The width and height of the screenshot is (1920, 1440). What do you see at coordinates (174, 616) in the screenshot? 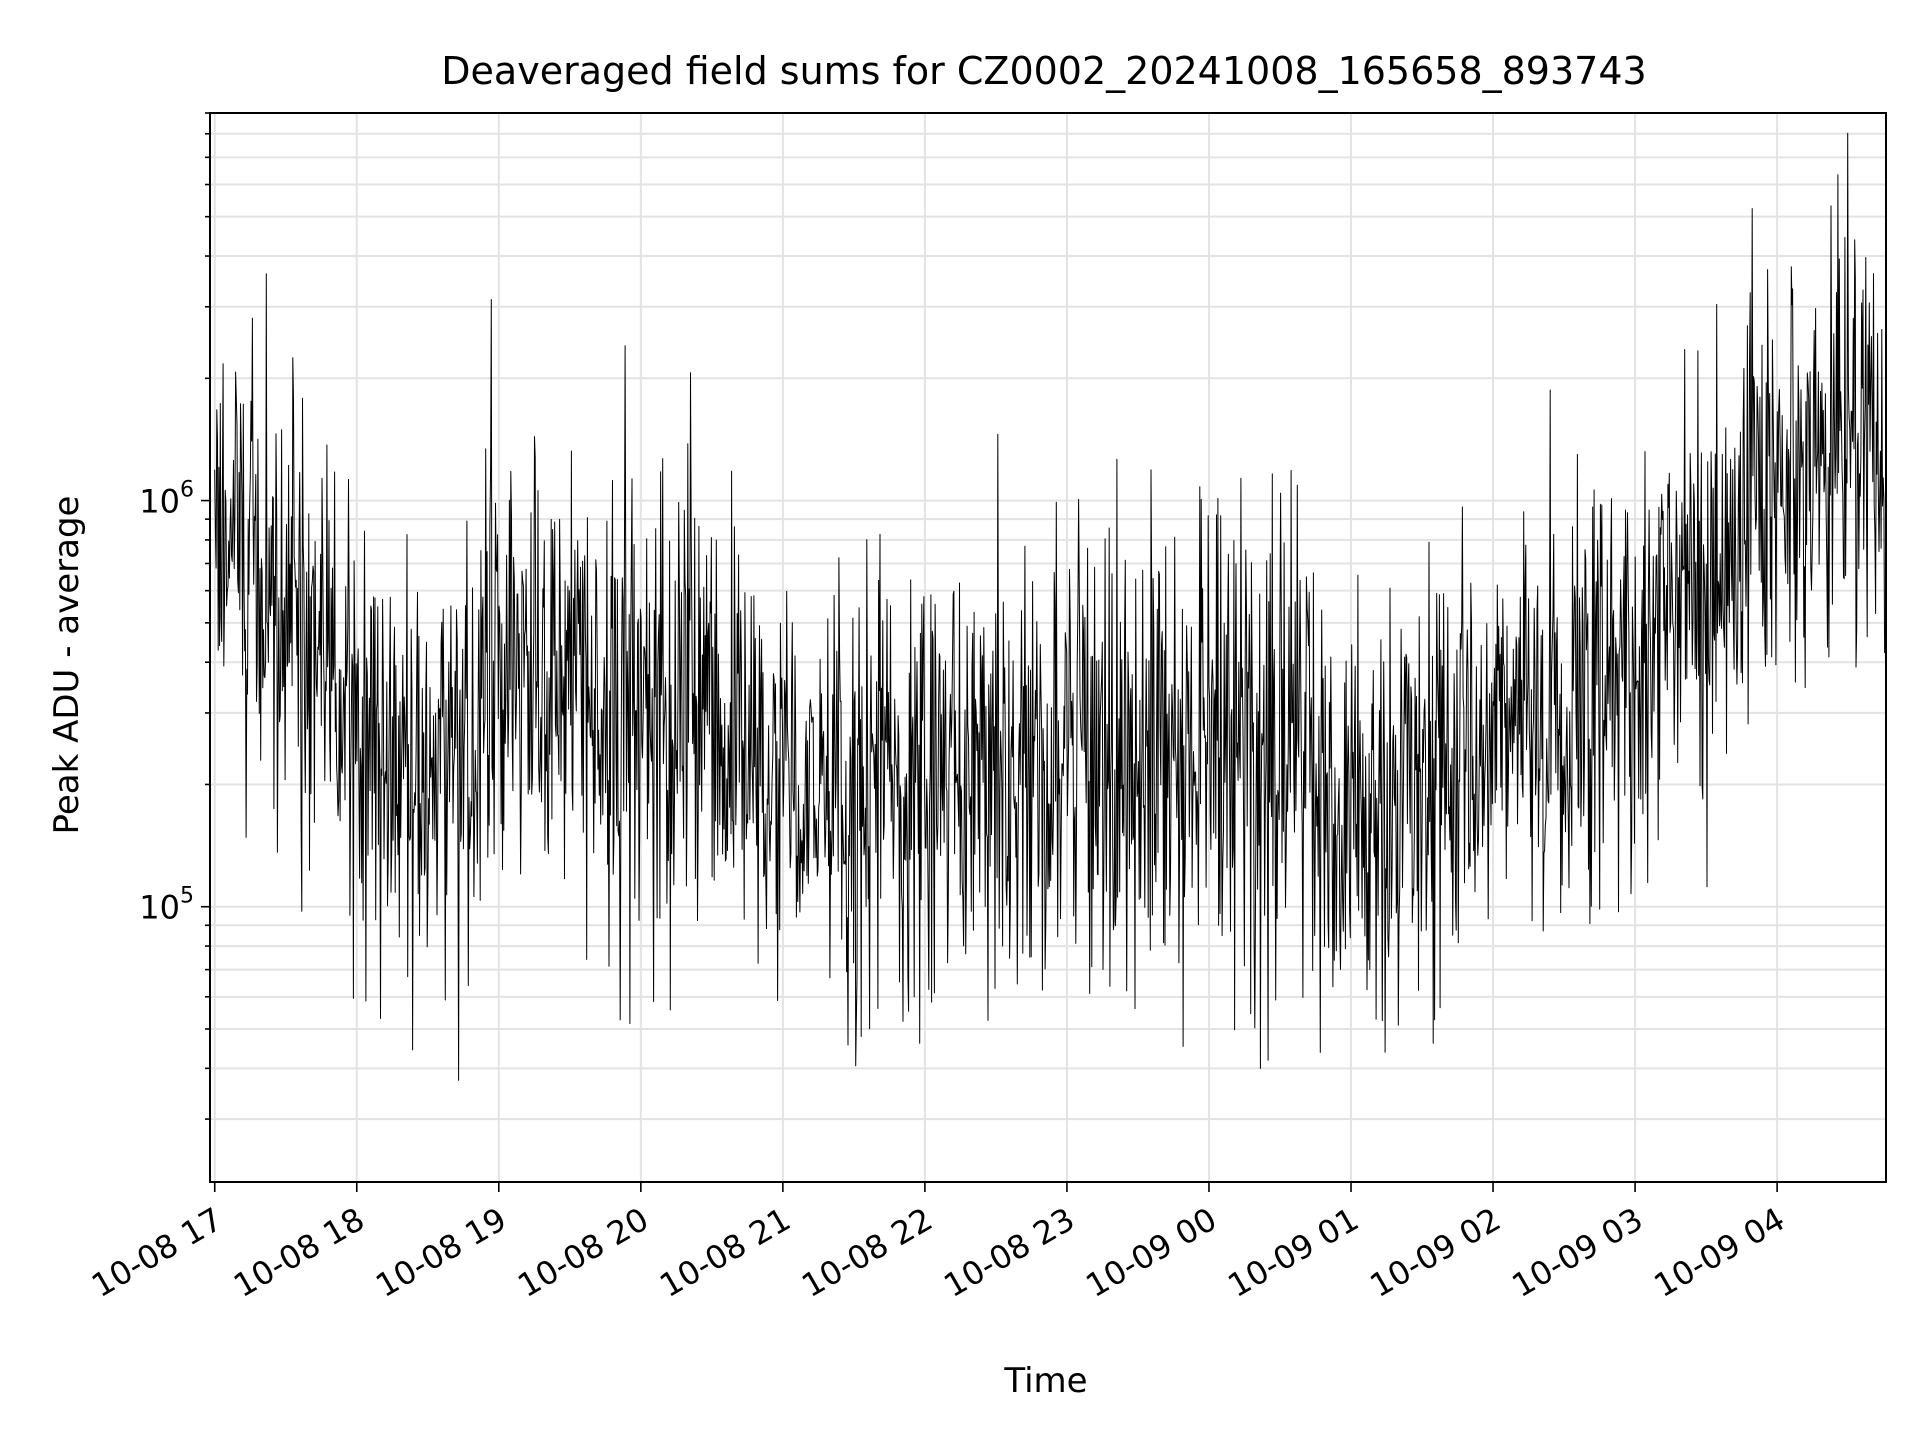
I see `y-axis-ticks: 10⁵ 10⁶` at bounding box center [174, 616].